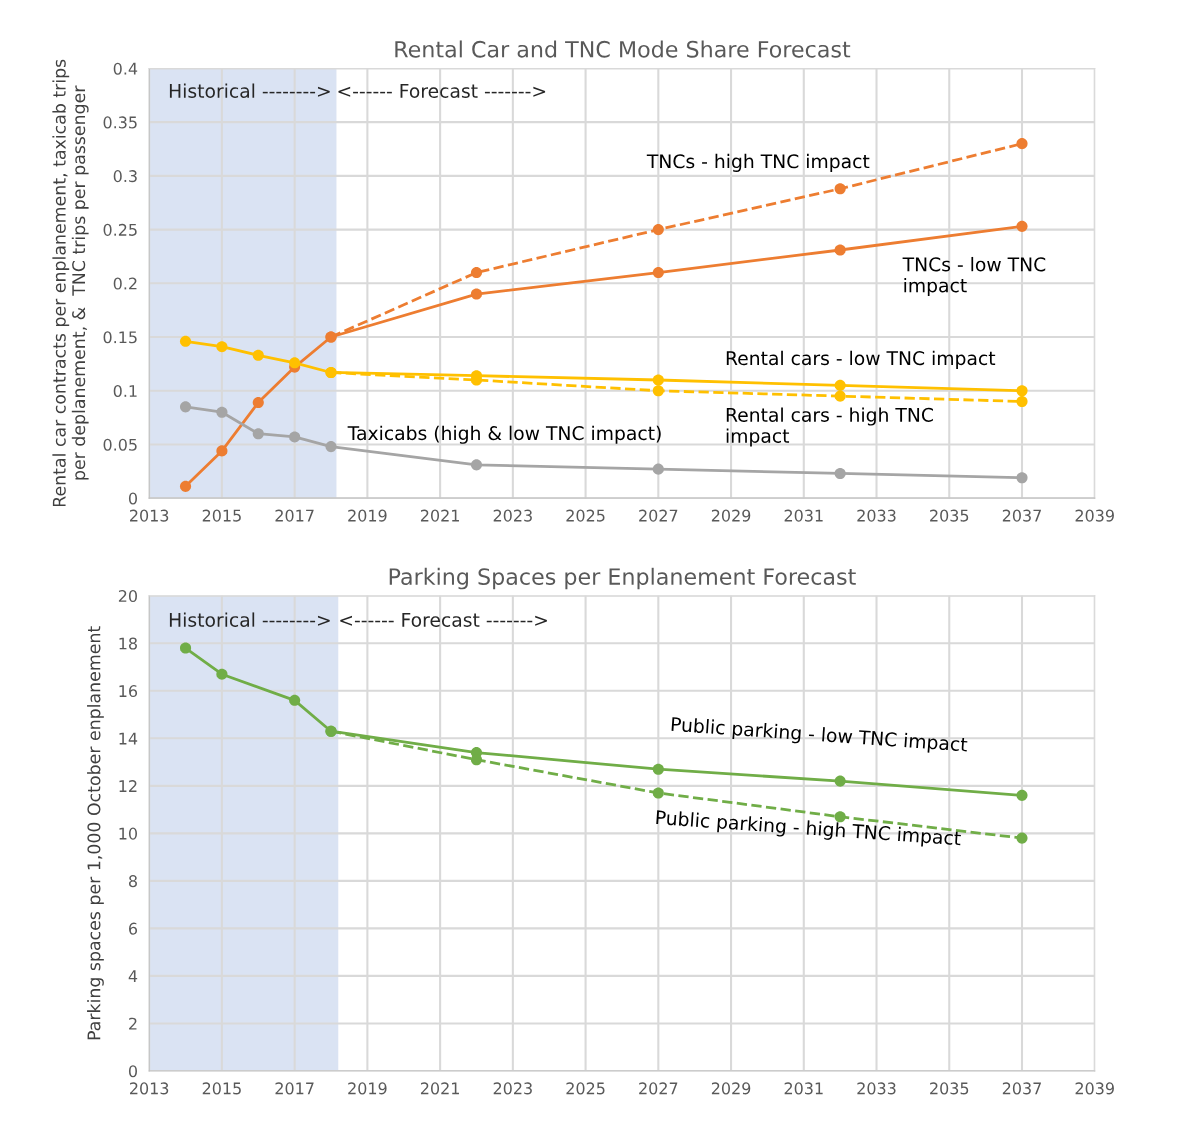 This screenshot has width=1203, height=1122. I want to click on y-tick-label: 8, so click(132, 881).